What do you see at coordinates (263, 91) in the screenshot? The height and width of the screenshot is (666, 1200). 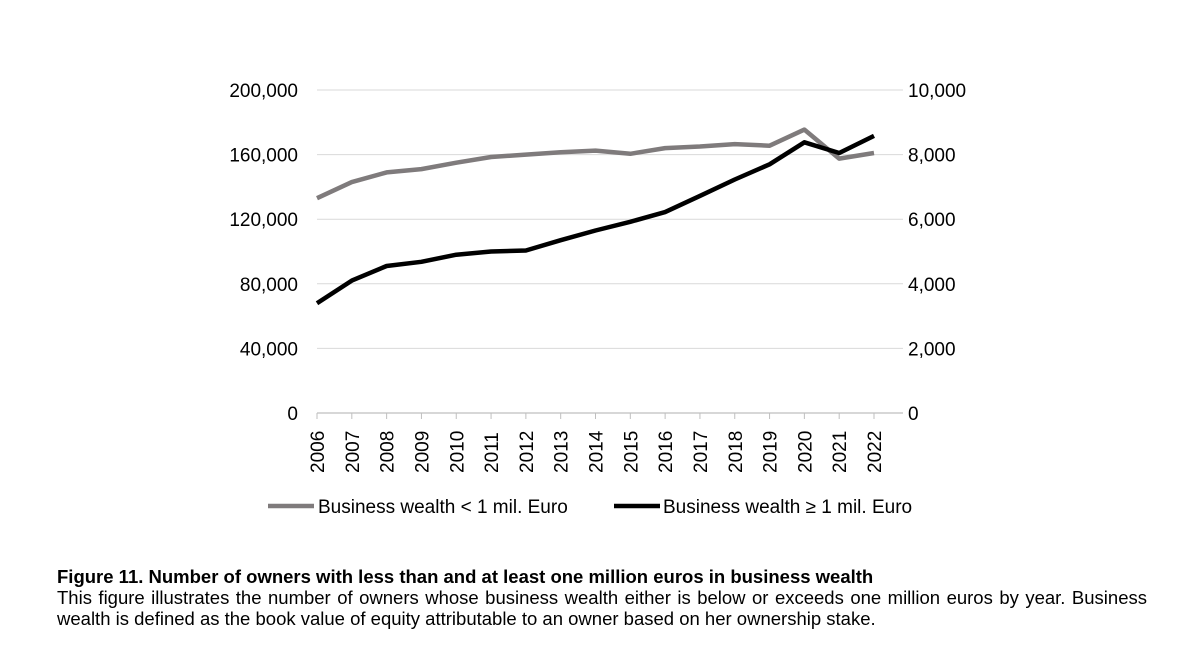 I see `left-axis-tick-label: 200,000` at bounding box center [263, 91].